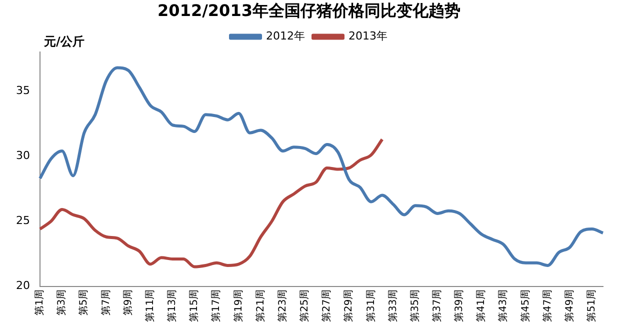 The image size is (618, 325). I want to click on y-tick-label: 30, so click(23, 155).